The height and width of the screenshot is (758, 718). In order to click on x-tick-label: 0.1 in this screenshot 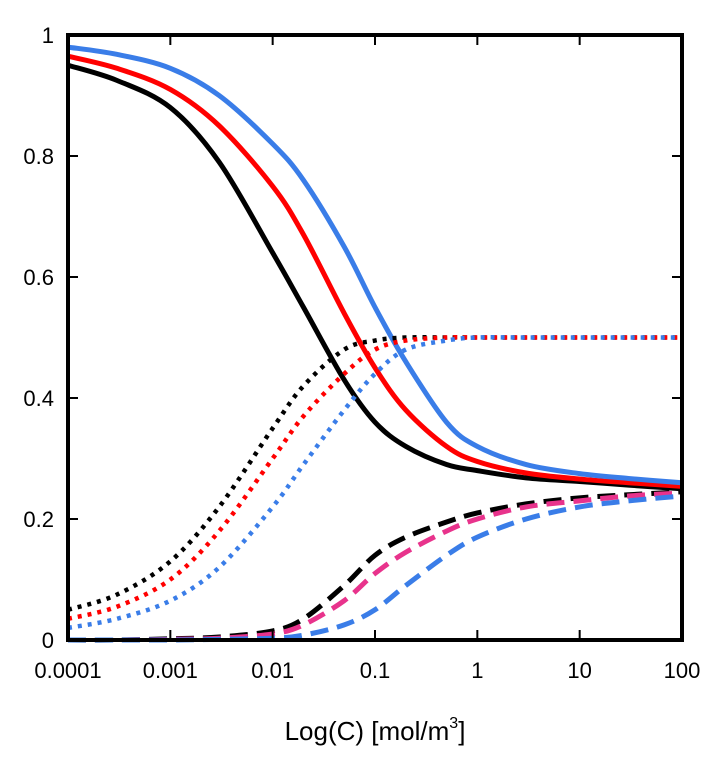, I will do `click(375, 670)`.